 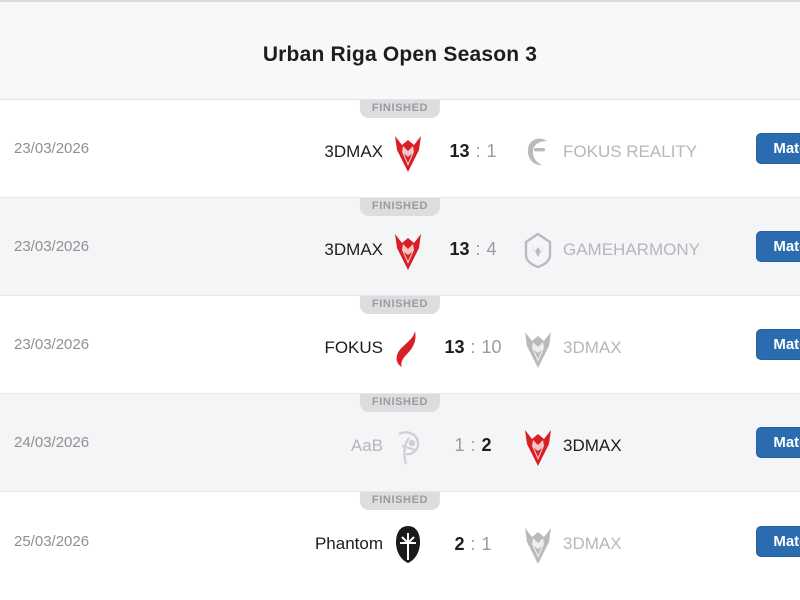 What do you see at coordinates (459, 445) in the screenshot?
I see `home-score: 1` at bounding box center [459, 445].